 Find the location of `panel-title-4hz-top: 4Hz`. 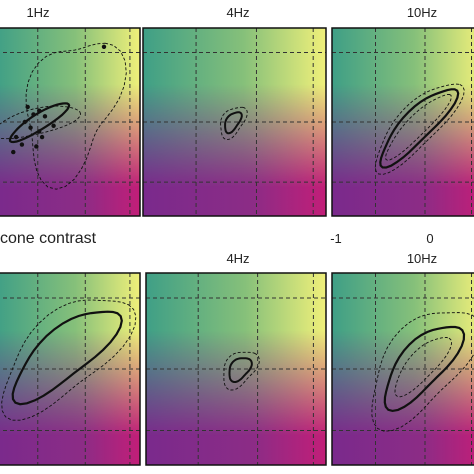

panel-title-4hz-top: 4Hz is located at coordinates (237, 12).